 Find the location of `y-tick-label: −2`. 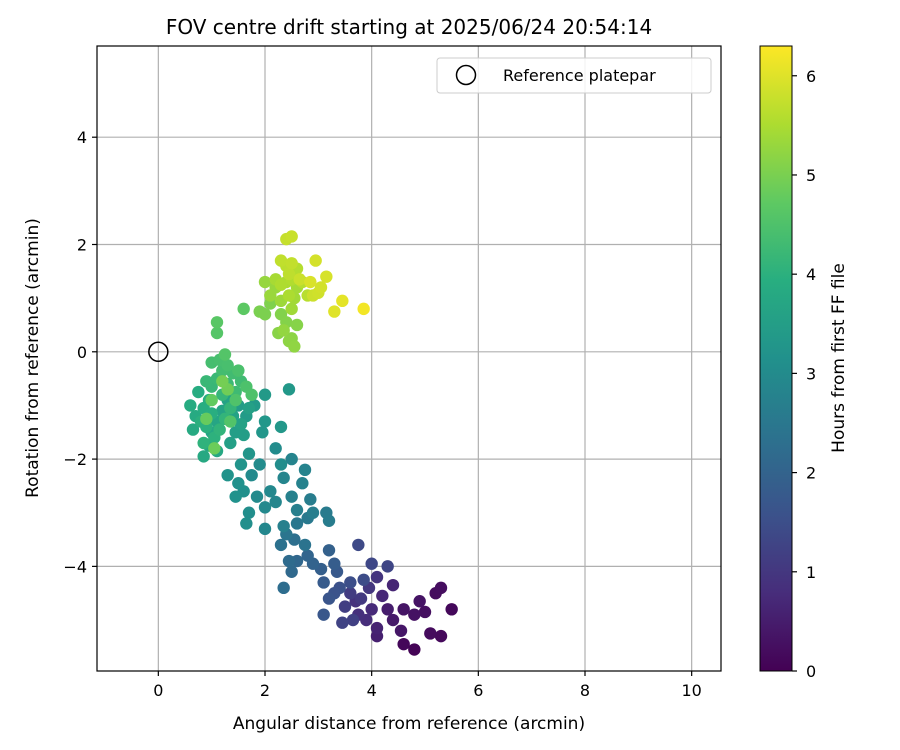

y-tick-label: −2 is located at coordinates (75, 459).